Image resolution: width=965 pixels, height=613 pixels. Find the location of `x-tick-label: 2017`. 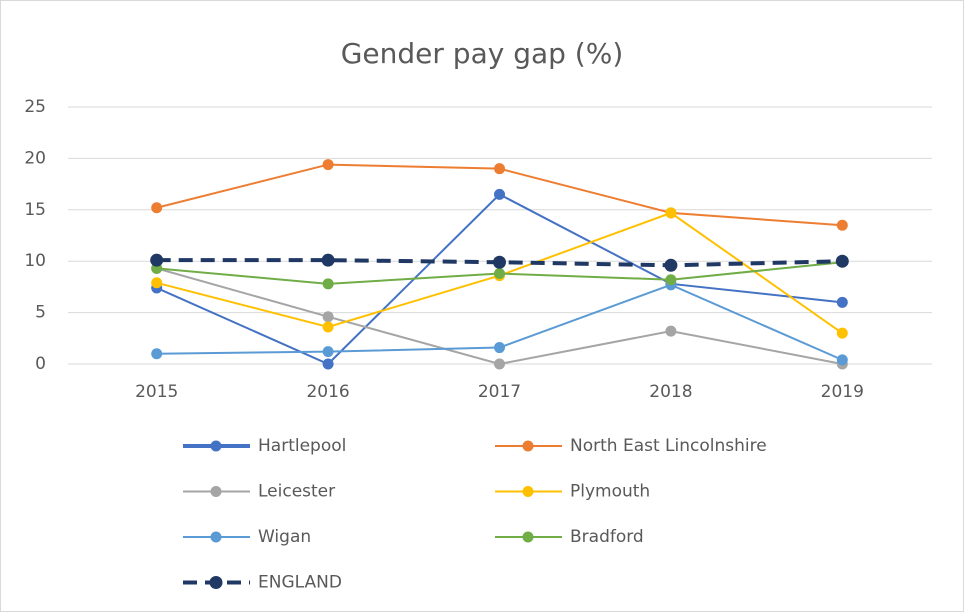

x-tick-label: 2017 is located at coordinates (499, 392).